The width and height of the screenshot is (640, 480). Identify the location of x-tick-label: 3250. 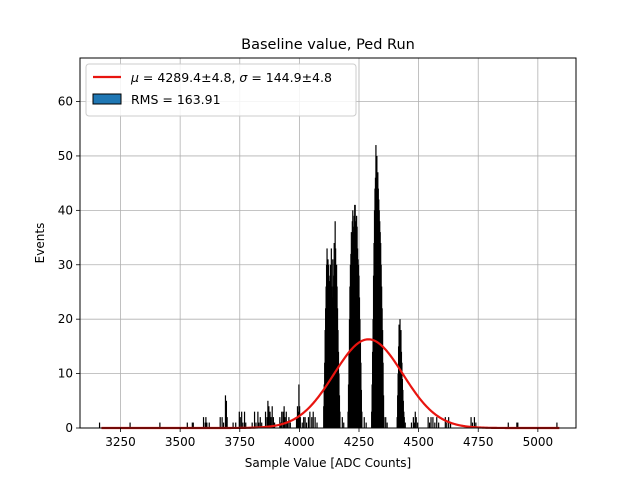
(120, 442).